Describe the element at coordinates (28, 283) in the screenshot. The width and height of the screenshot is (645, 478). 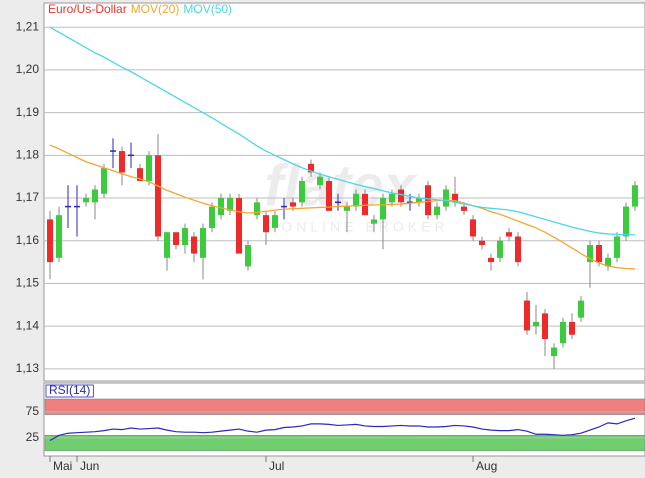
I see `y-tick-label: 1,15` at that location.